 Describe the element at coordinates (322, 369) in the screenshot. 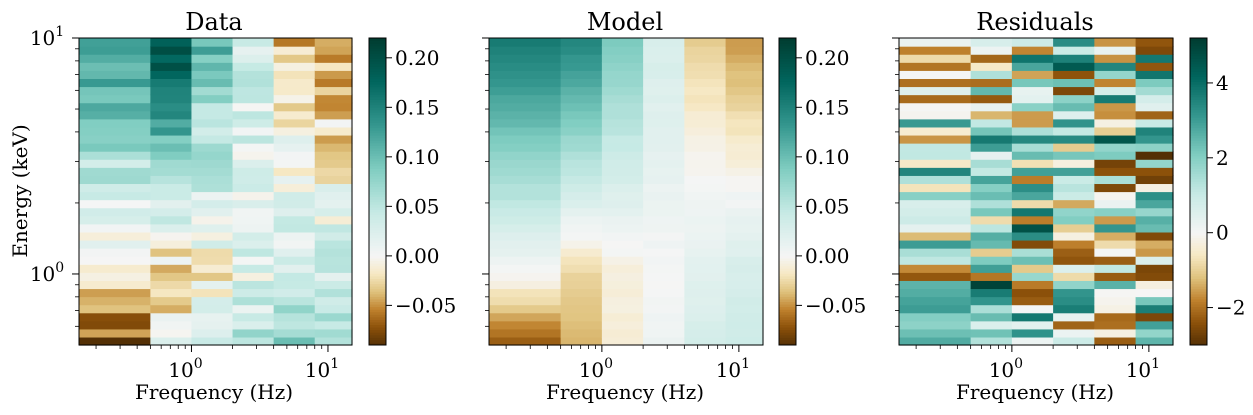

I see `x-tick-label: 10¹` at that location.